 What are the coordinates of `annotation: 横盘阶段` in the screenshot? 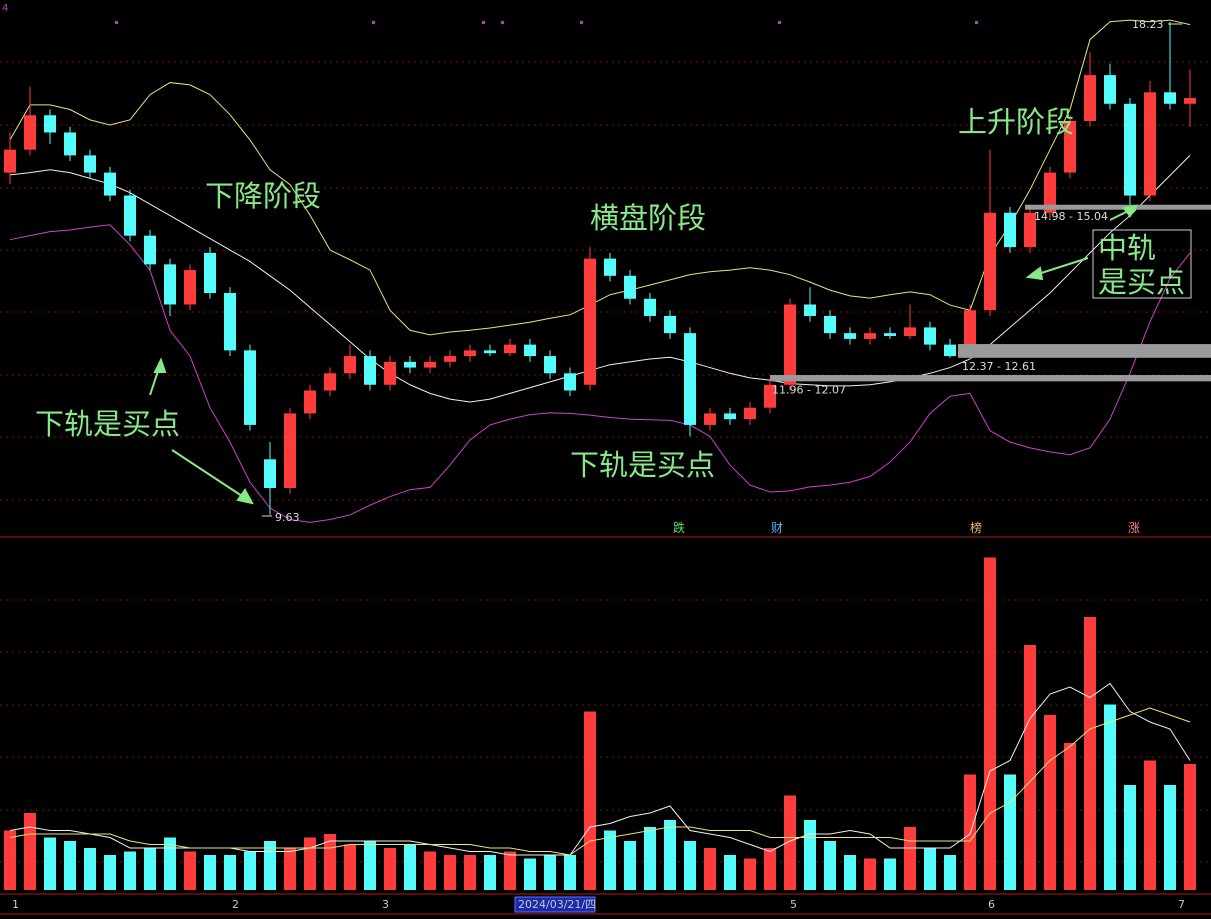 It's located at (648, 218).